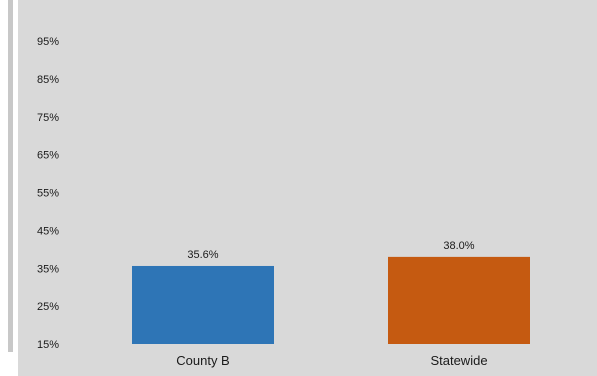  Describe the element at coordinates (10, 176) in the screenshot. I see `left-border` at that location.